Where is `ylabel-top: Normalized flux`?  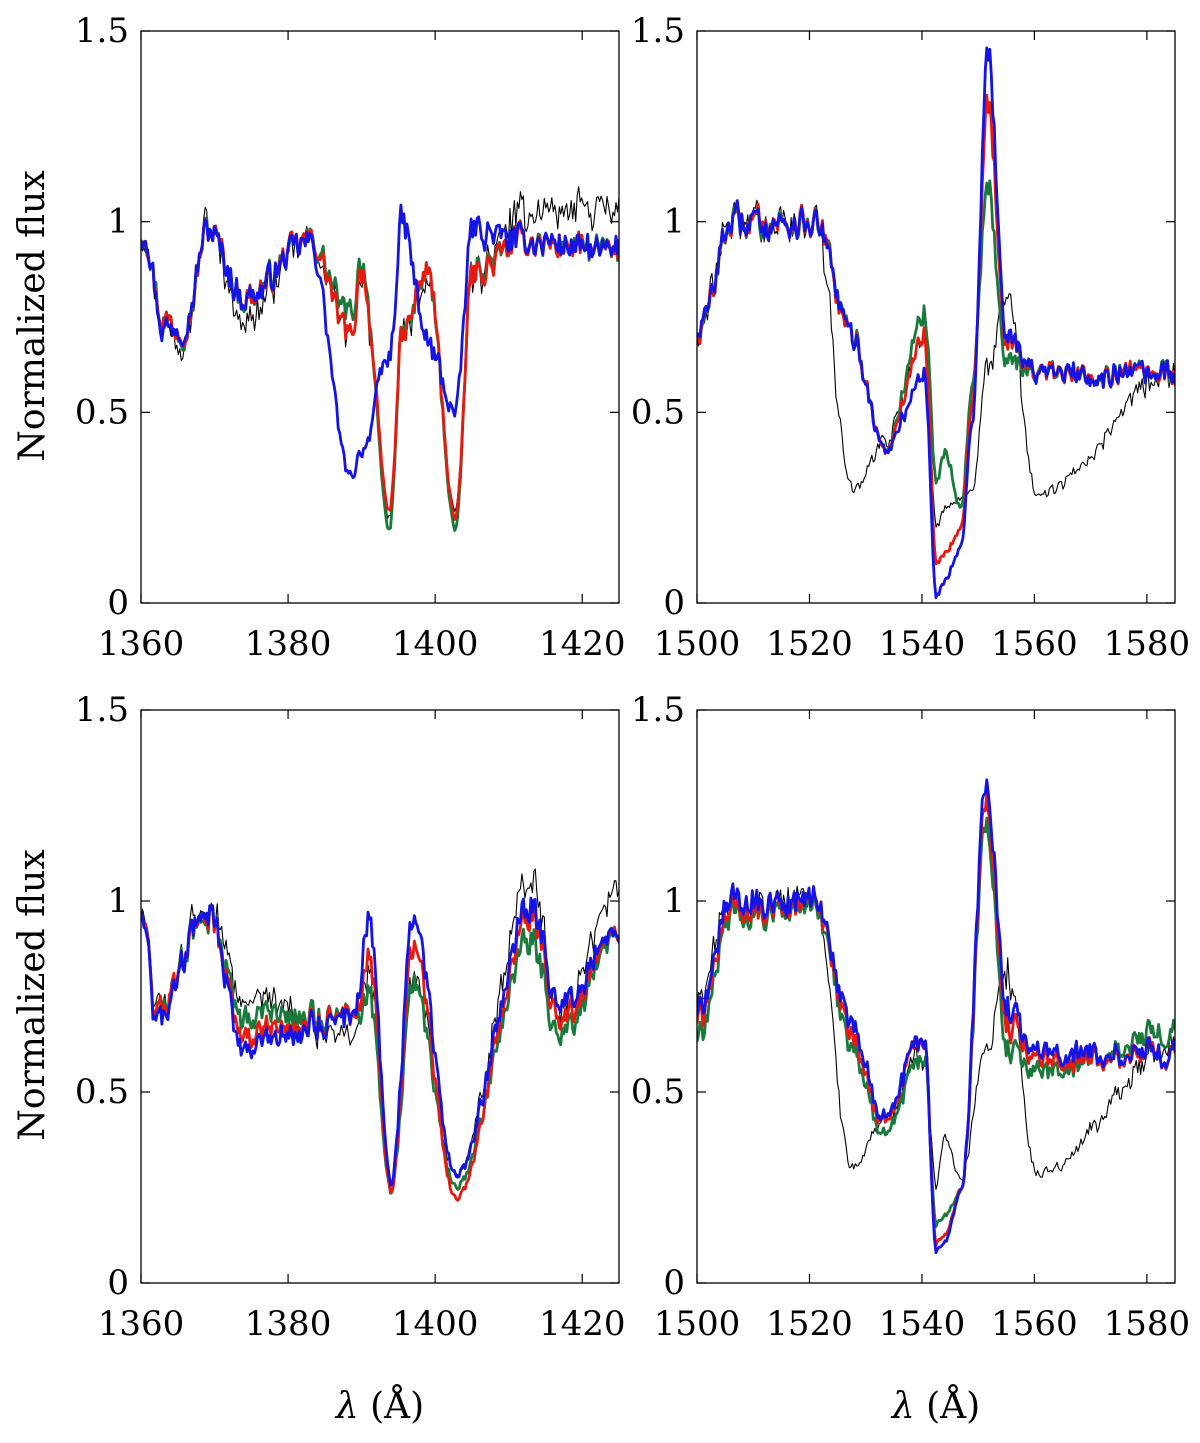 ylabel-top: Normalized flux is located at coordinates (32, 315).